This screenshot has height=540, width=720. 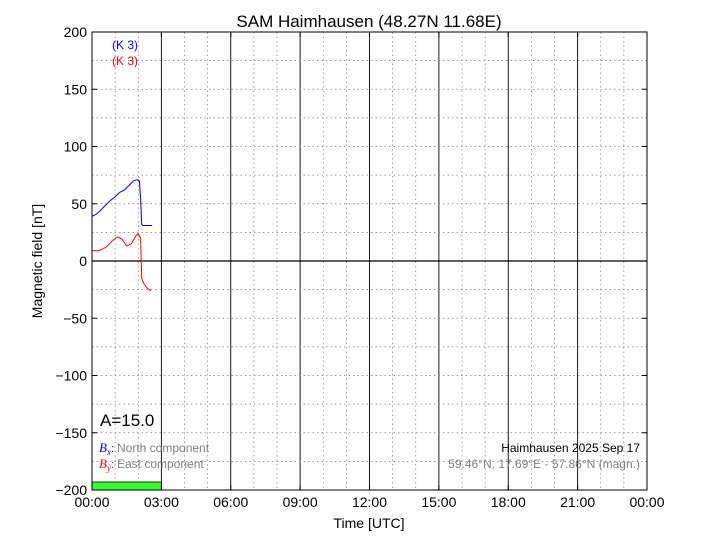 I want to click on legend-east-label: East component, so click(x=160, y=464).